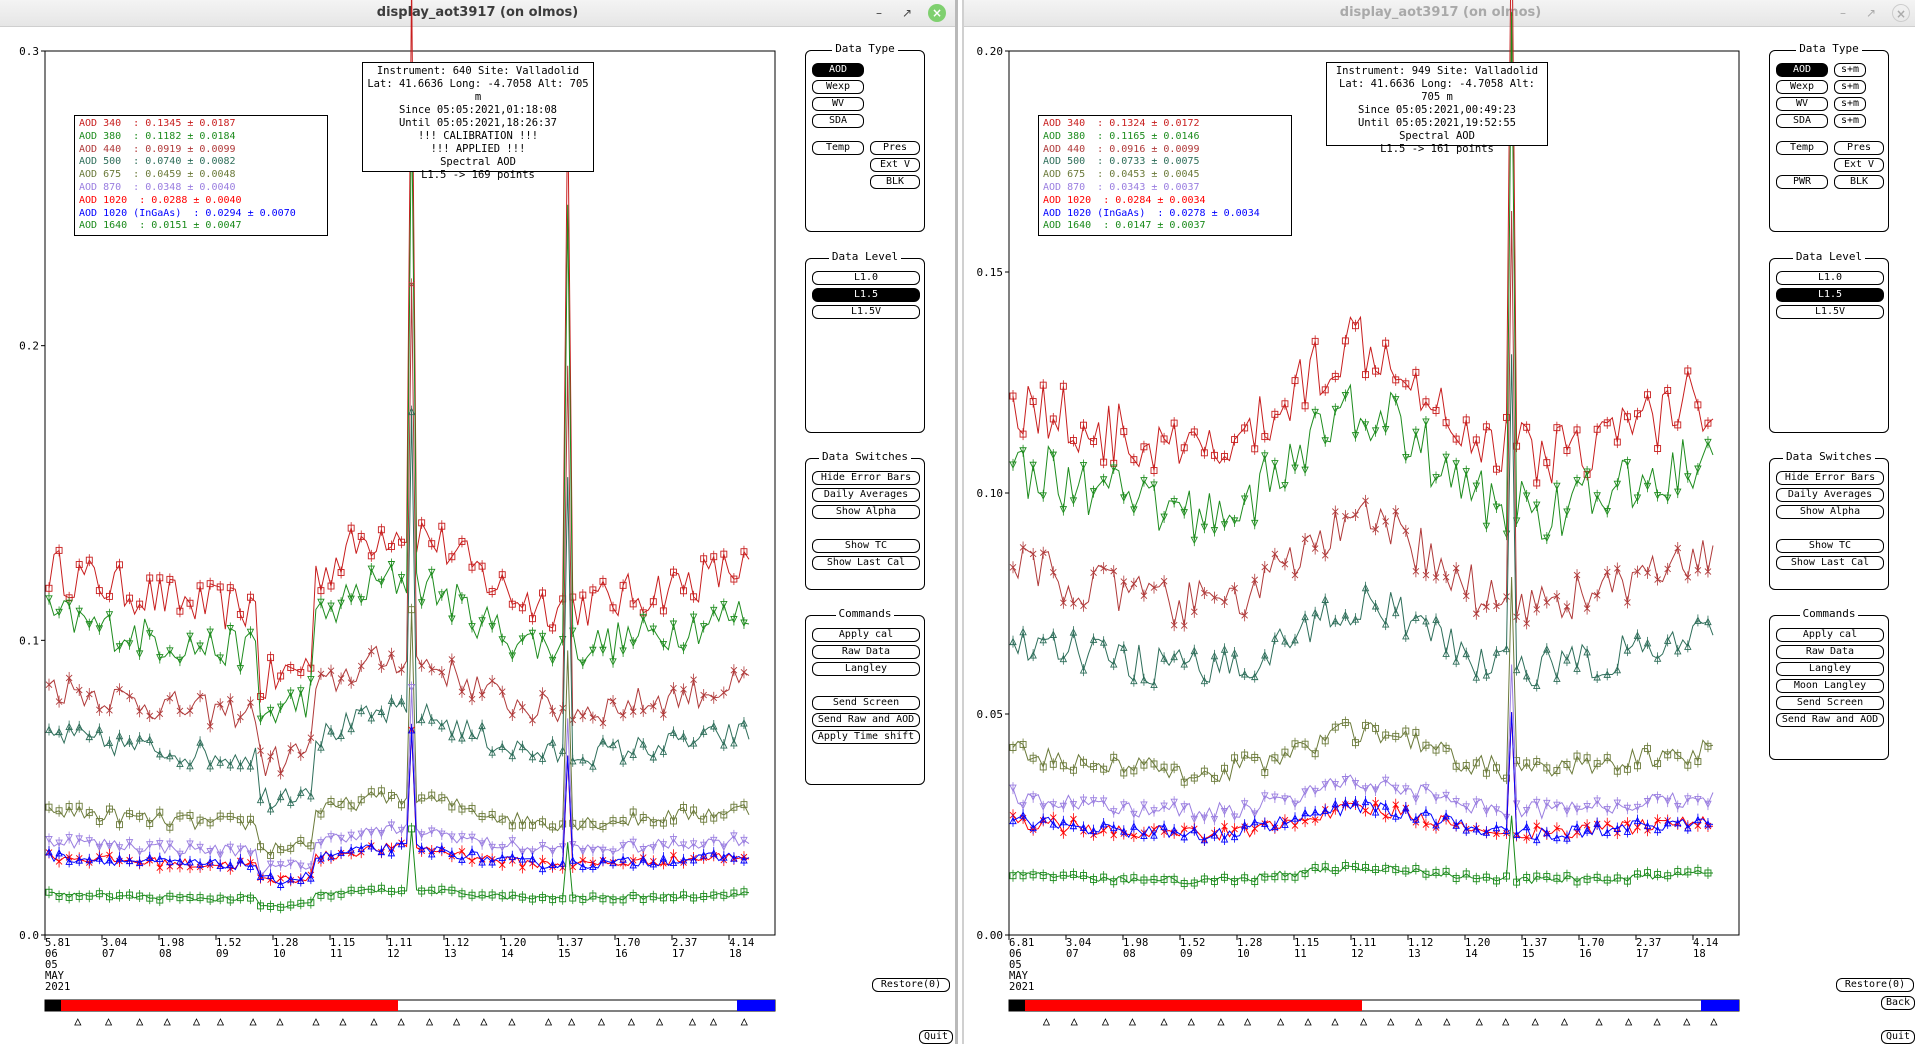  What do you see at coordinates (1830, 686) in the screenshot?
I see `moon-langley-button: Moon Langley` at bounding box center [1830, 686].